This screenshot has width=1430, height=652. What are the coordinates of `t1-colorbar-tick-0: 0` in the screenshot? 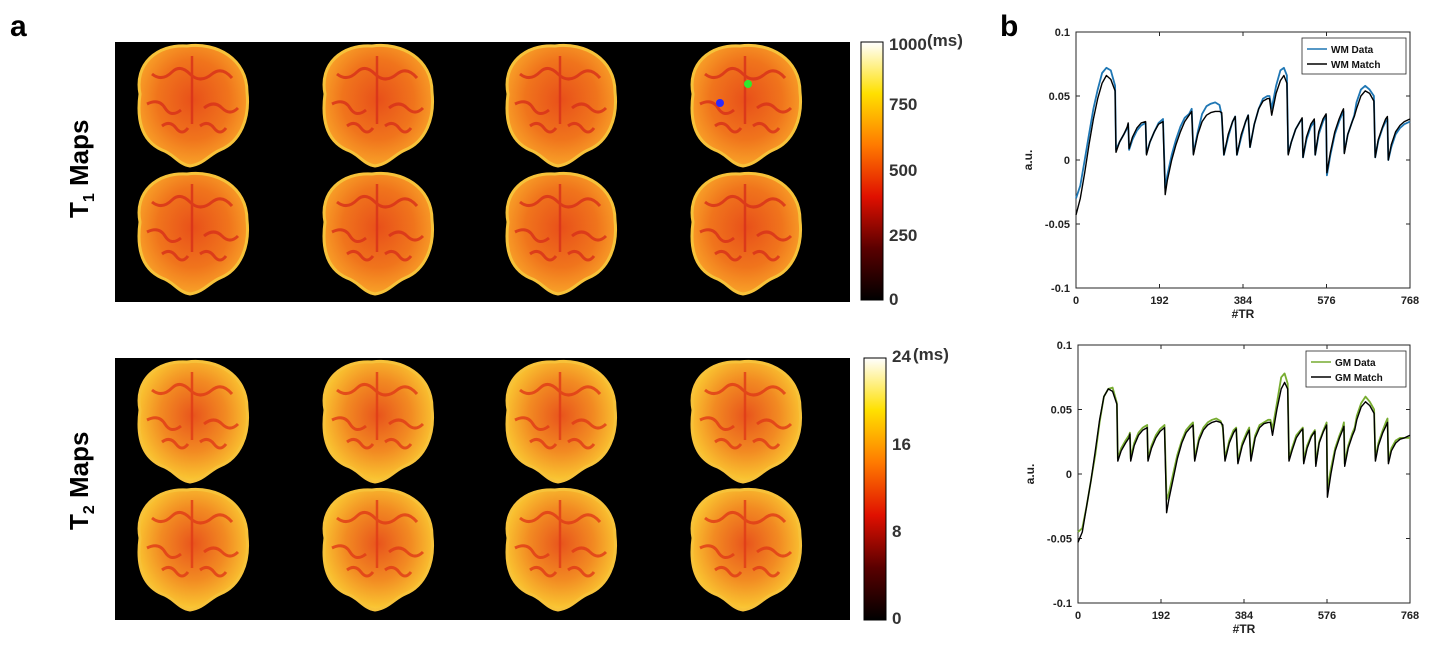 It's located at (893, 299).